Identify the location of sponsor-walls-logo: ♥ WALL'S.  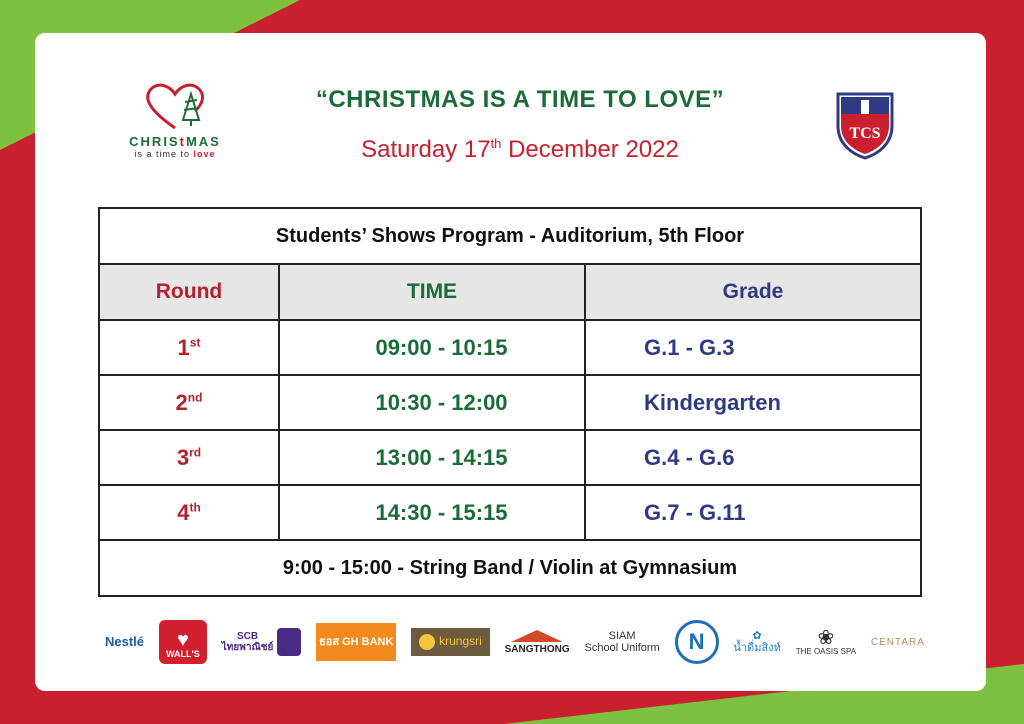
(182, 642).